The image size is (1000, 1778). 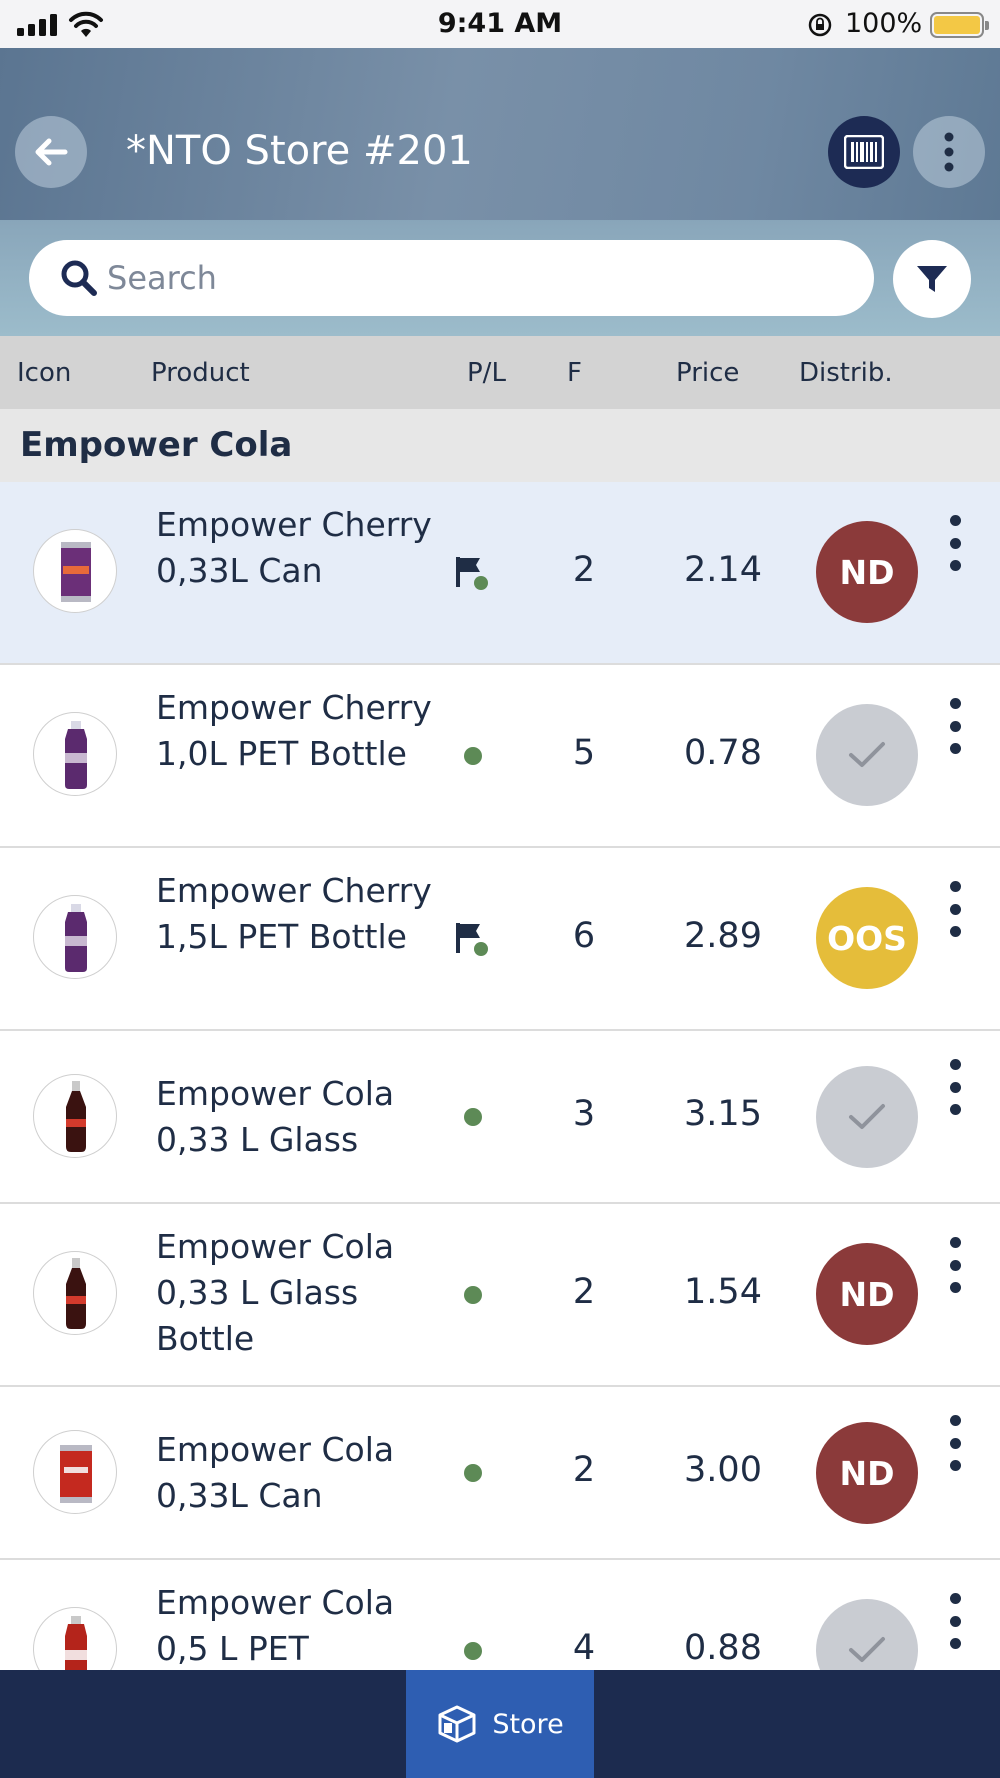 I want to click on product-name: Empower Cherry 1,0L PET Bottle, so click(x=294, y=730).